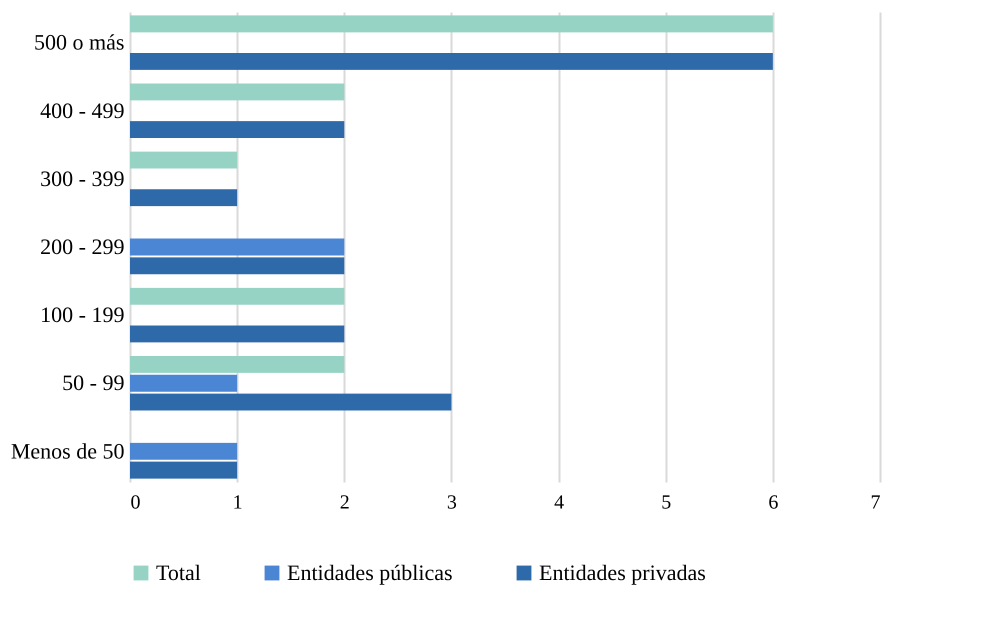 The image size is (993, 623). I want to click on legend-label: Entidades públicas, so click(370, 572).